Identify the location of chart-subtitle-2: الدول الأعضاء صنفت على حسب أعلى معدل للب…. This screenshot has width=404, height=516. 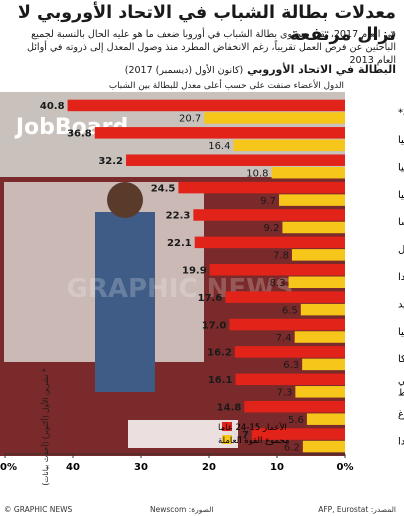
(226, 86).